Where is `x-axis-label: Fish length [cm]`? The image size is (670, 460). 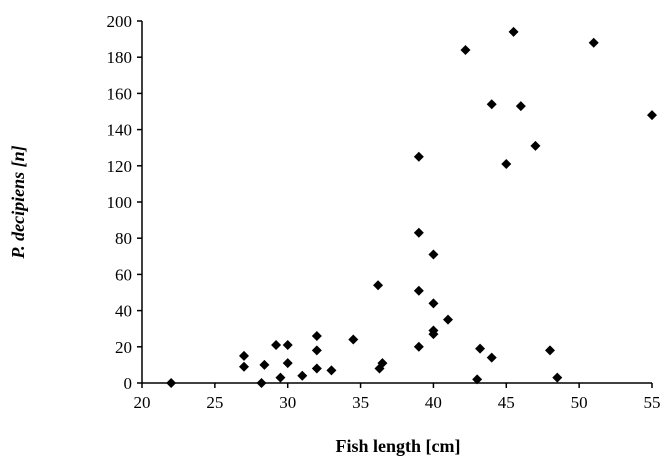 x-axis-label: Fish length [cm] is located at coordinates (398, 446).